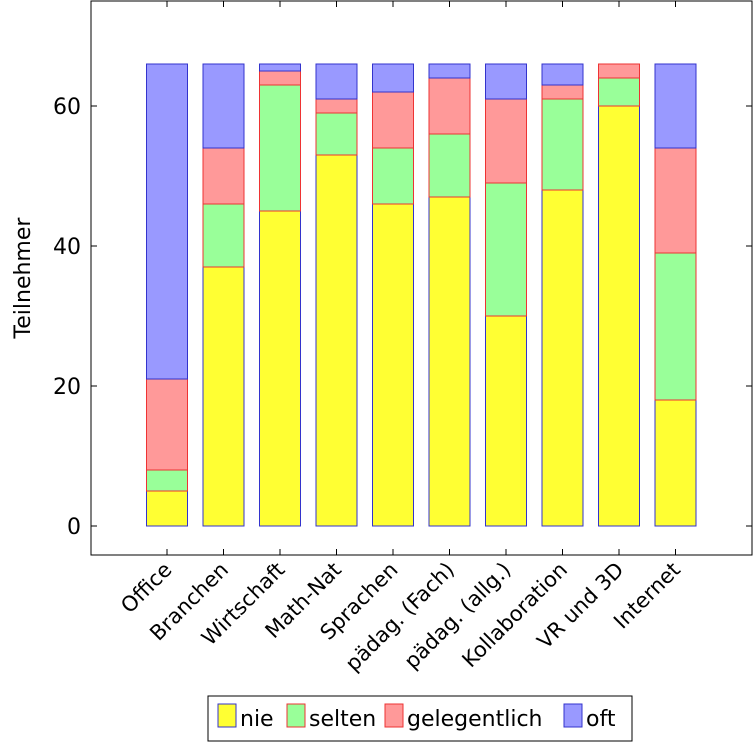 This screenshot has height=744, width=753. I want to click on y-tick-label: 40, so click(67, 247).